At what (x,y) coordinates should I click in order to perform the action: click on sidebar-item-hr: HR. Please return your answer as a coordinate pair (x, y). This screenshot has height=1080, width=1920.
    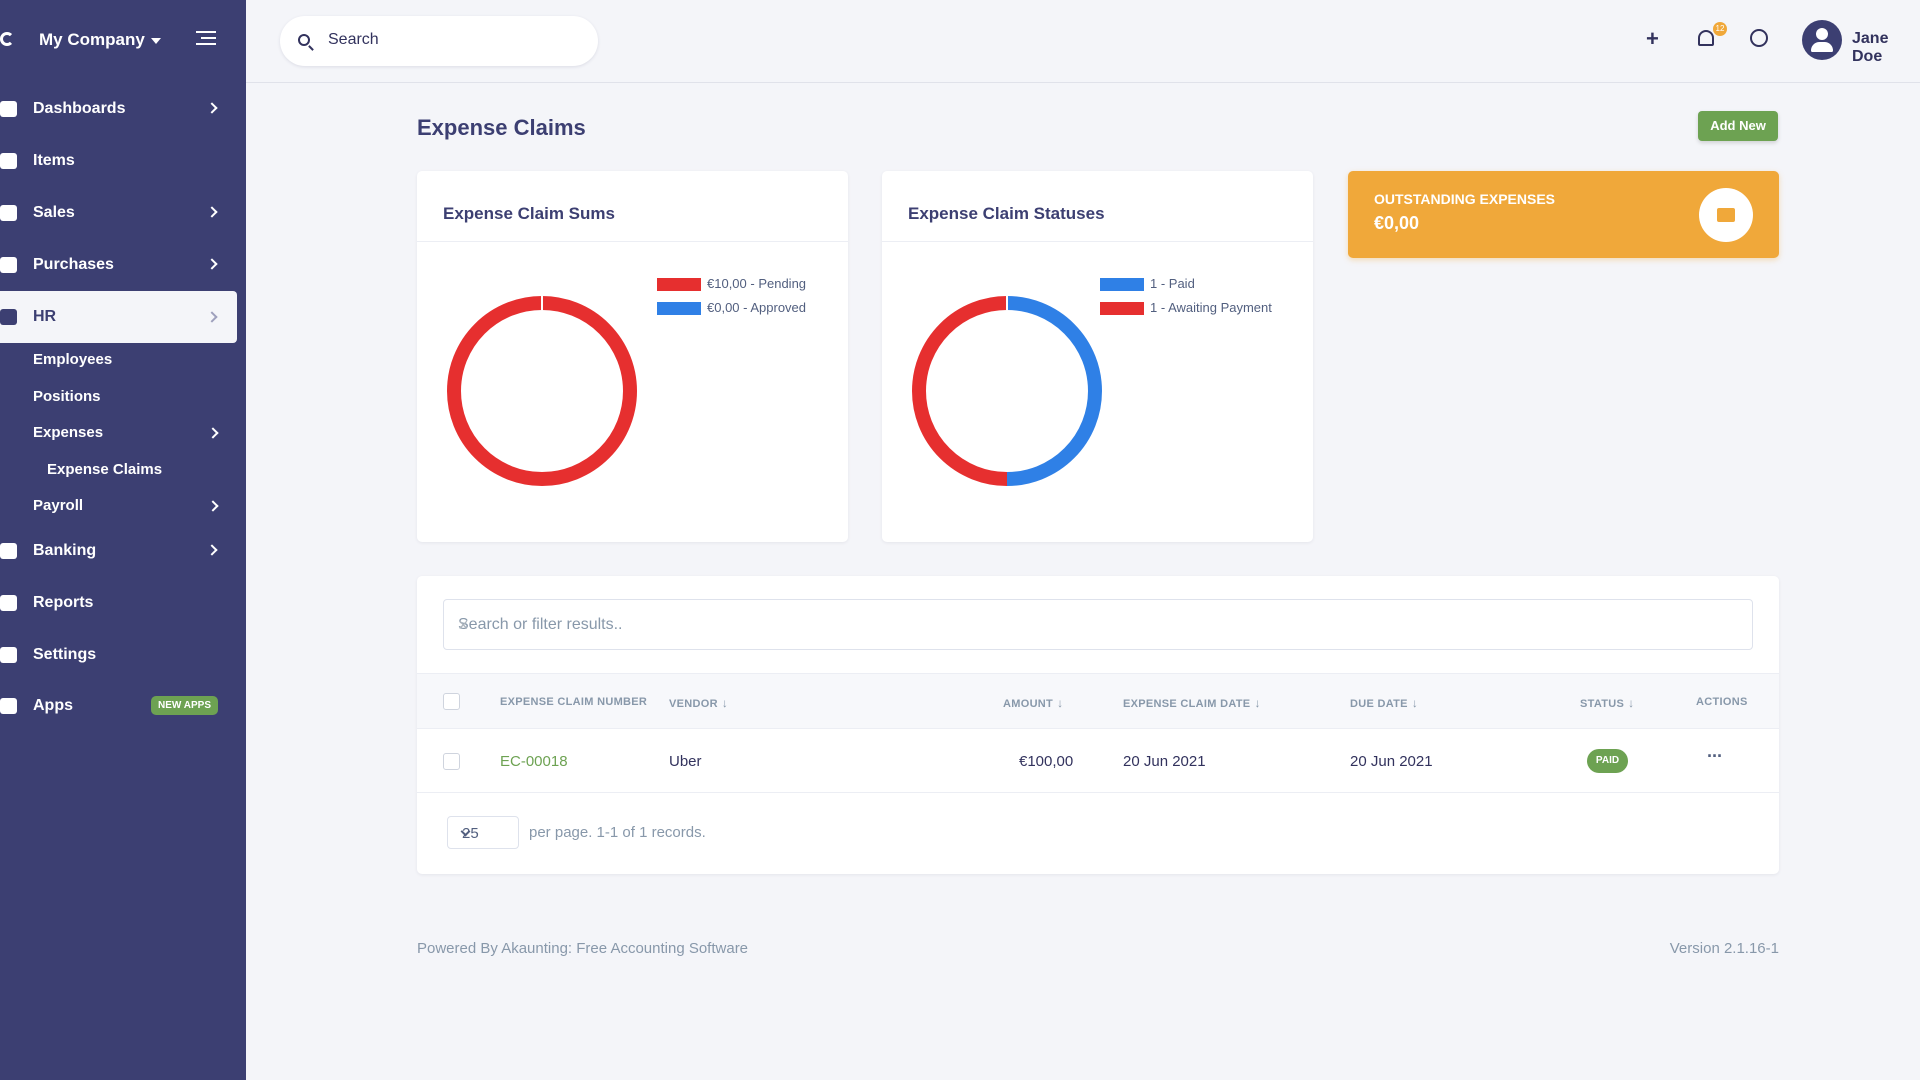
    Looking at the image, I should click on (118, 317).